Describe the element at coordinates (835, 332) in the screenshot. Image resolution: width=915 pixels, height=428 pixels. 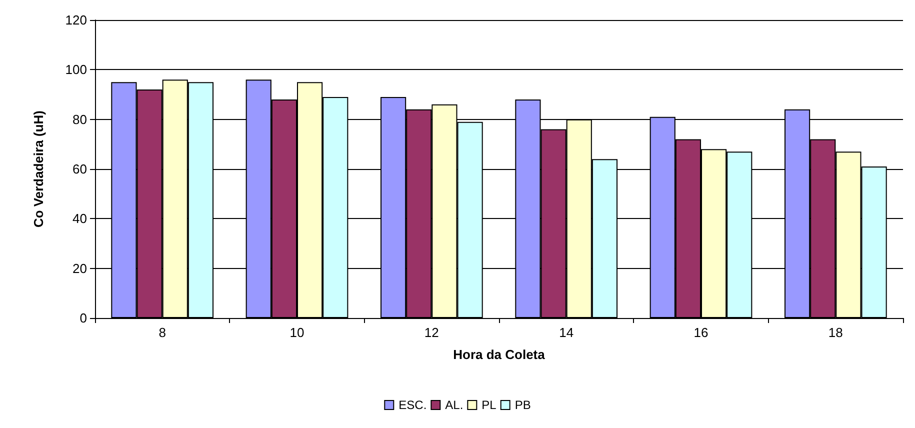
I see `x-tick-label: 18` at that location.